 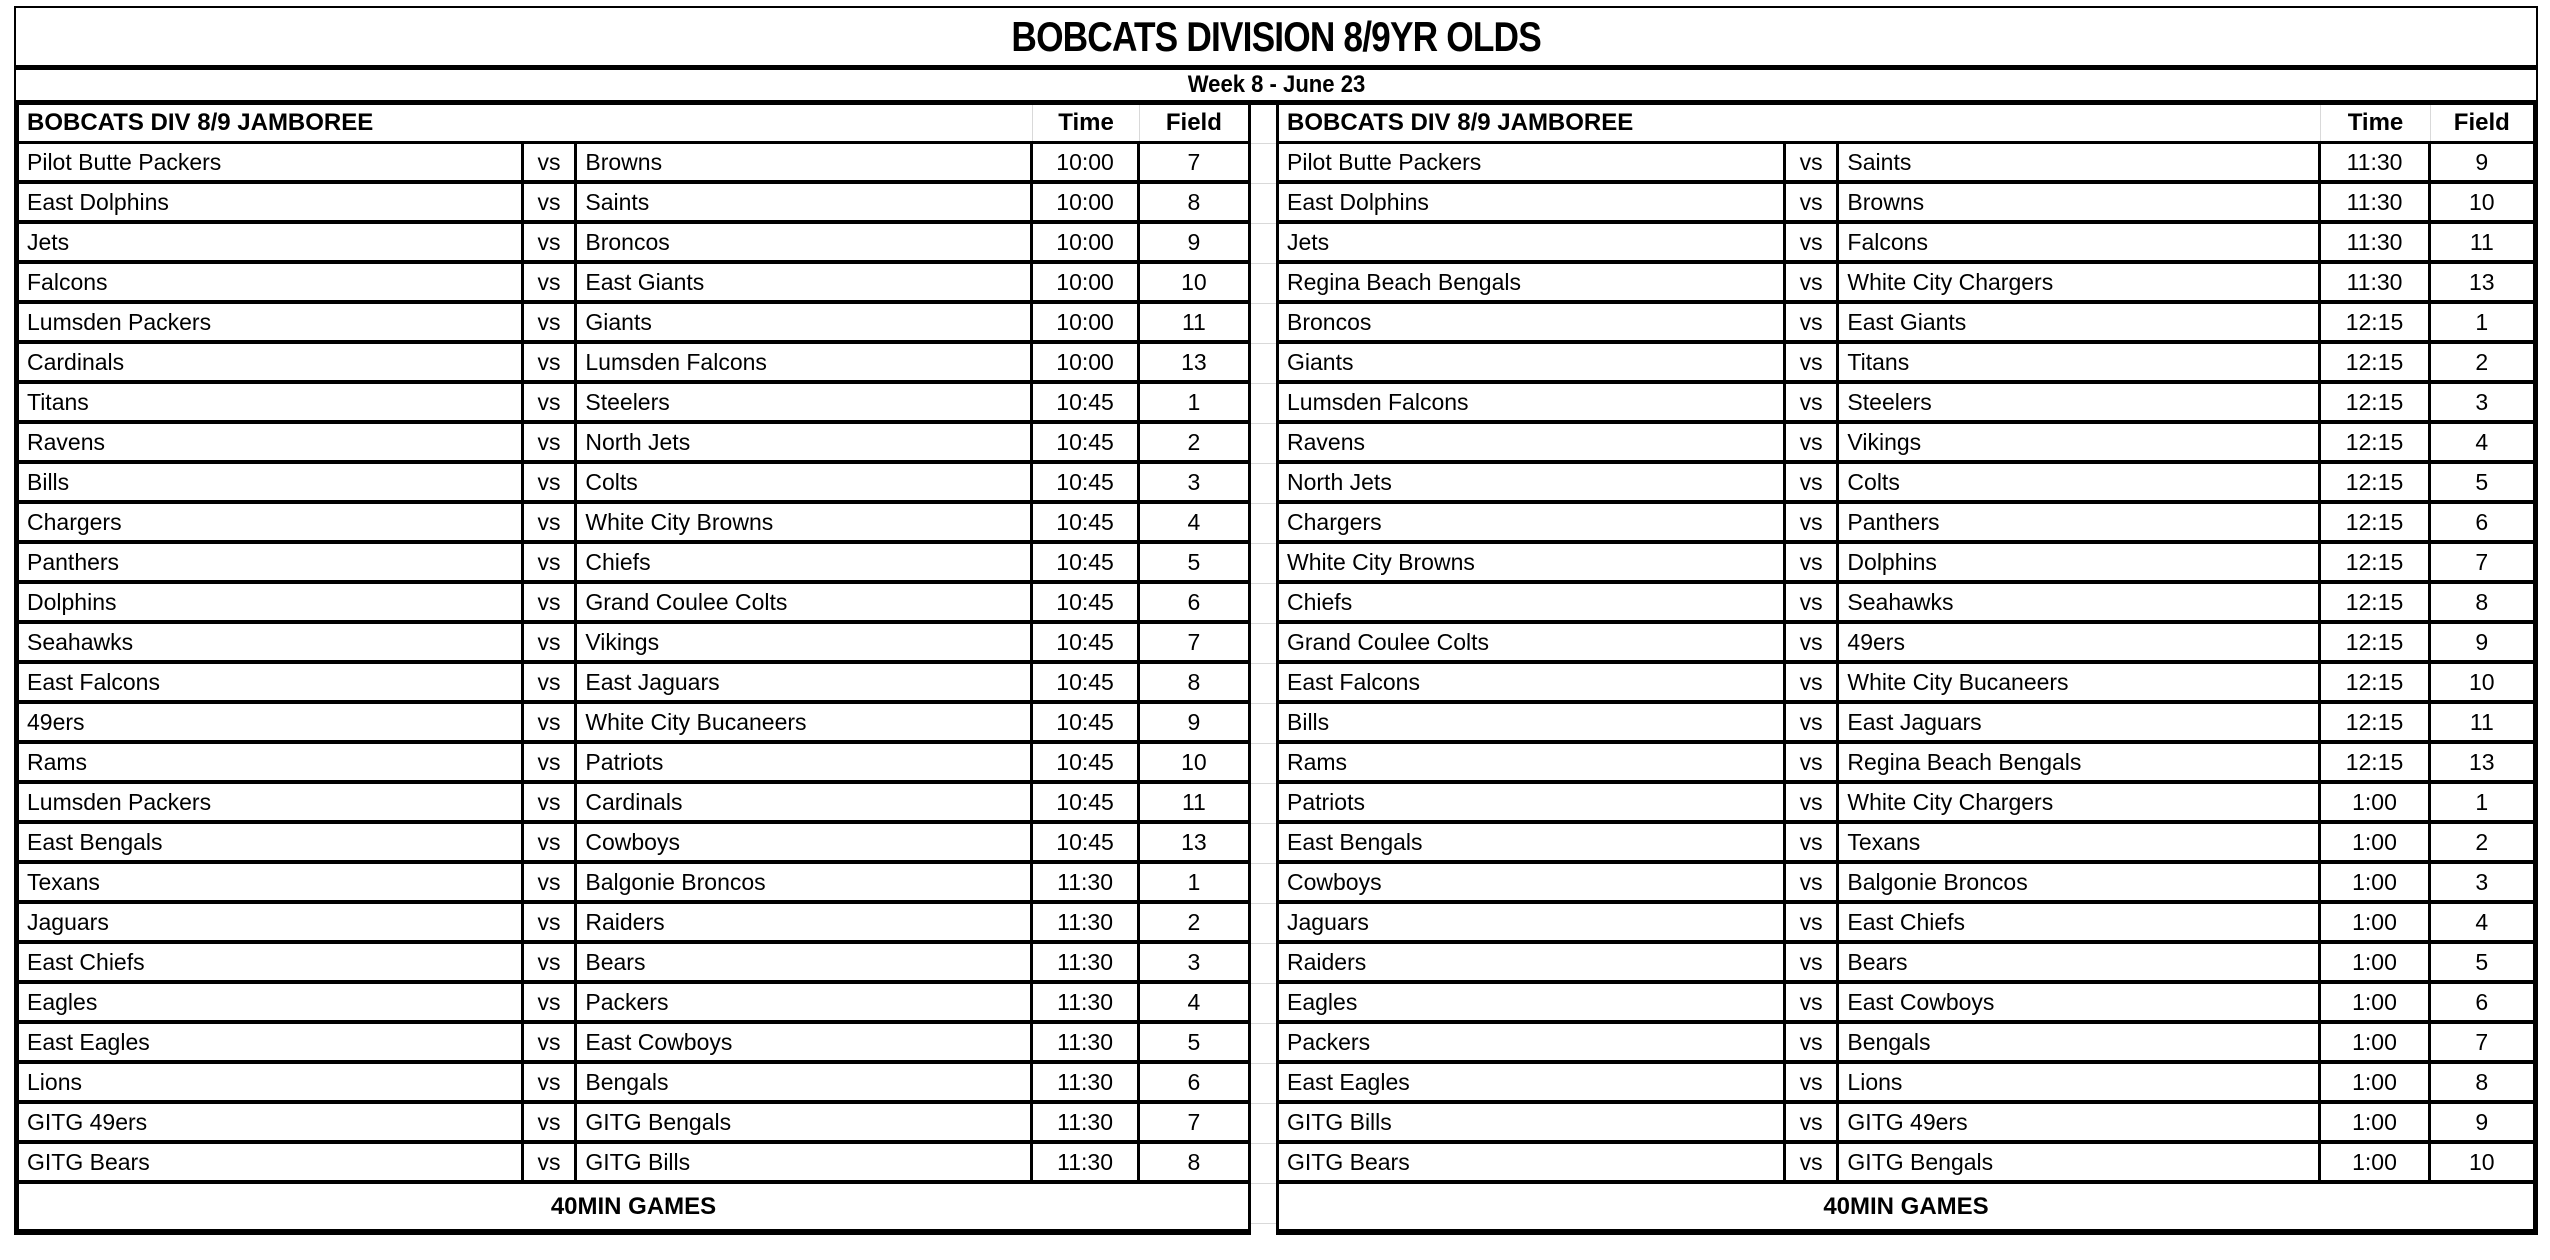 What do you see at coordinates (805, 242) in the screenshot?
I see `away-team-cell: Broncos` at bounding box center [805, 242].